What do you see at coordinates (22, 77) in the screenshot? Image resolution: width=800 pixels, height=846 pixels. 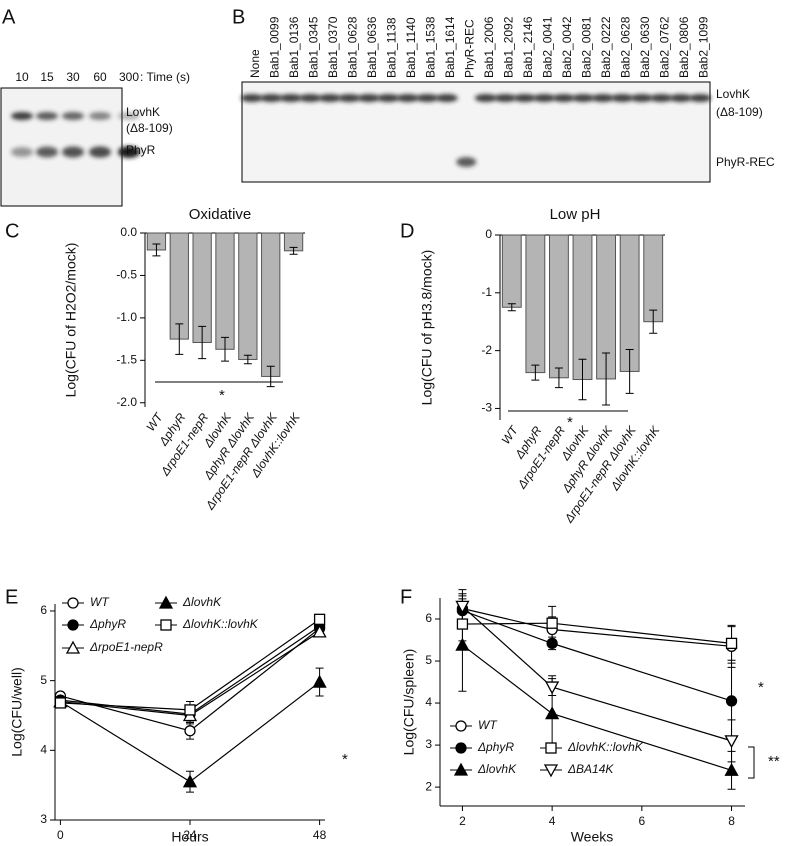 I see `label: 10` at bounding box center [22, 77].